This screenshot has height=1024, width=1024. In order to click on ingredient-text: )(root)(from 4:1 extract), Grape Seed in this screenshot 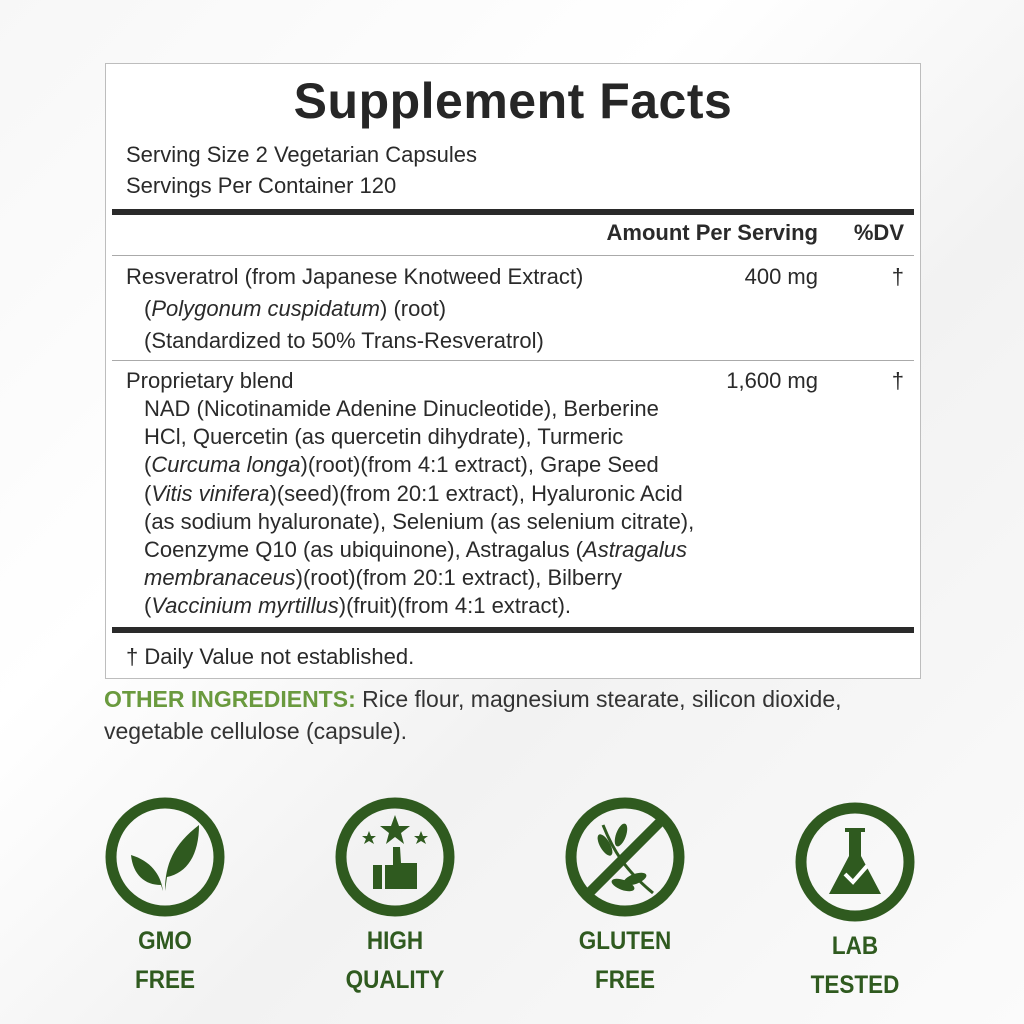, I will do `click(479, 464)`.